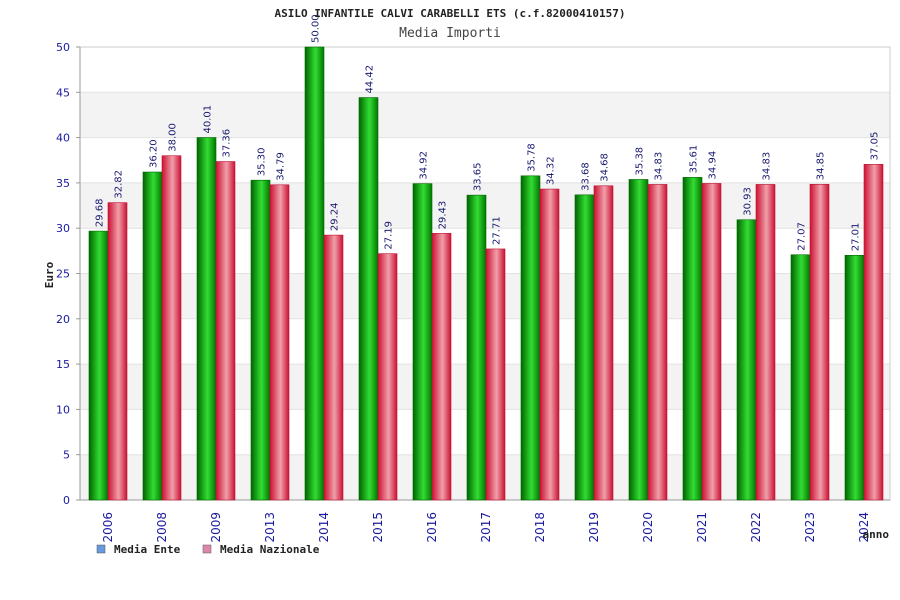  I want to click on legend-swatch-media-nazionale, so click(207, 549).